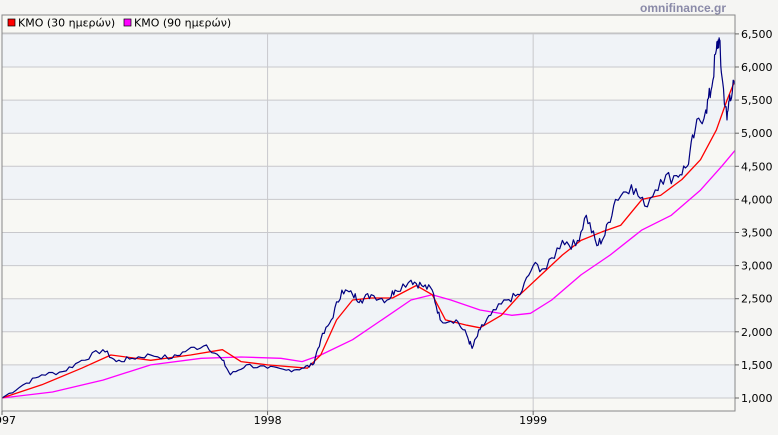 The height and width of the screenshot is (435, 778). I want to click on legend-swatch-ma90, so click(127, 22).